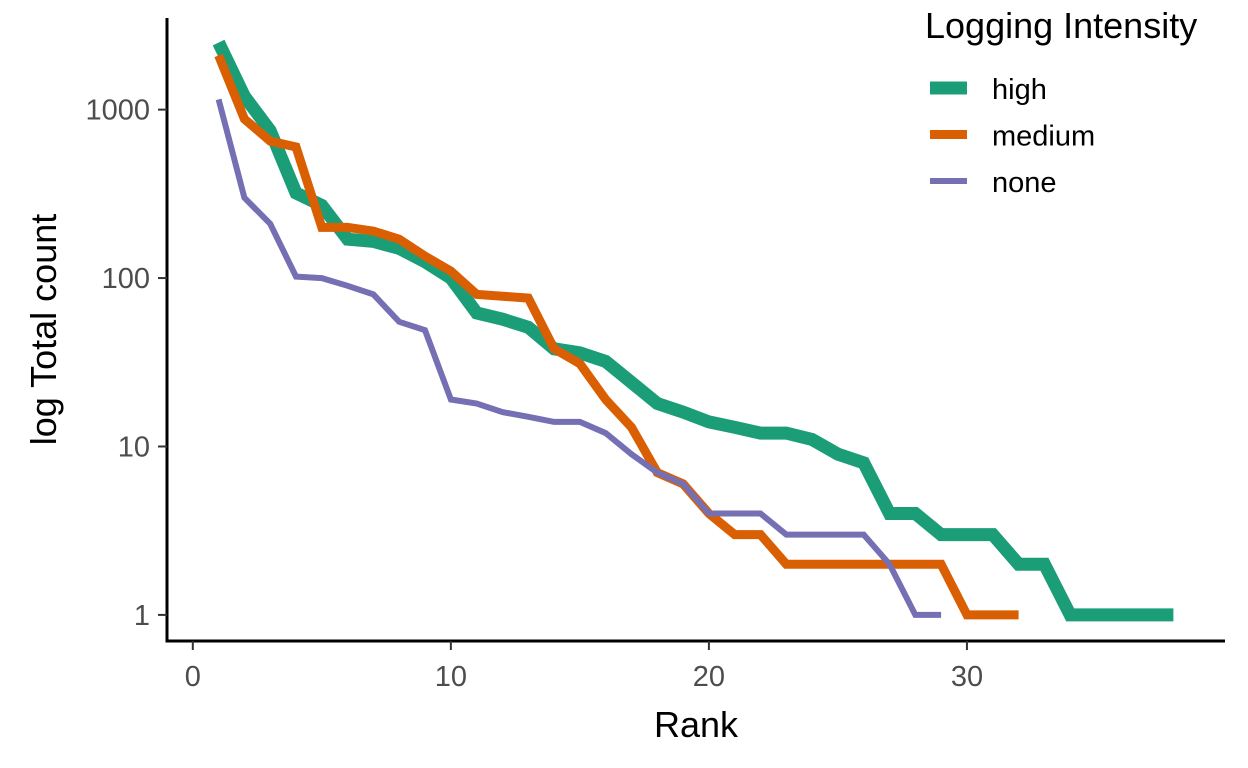 The height and width of the screenshot is (768, 1248). I want to click on y-axis-title: log Total count, so click(43, 330).